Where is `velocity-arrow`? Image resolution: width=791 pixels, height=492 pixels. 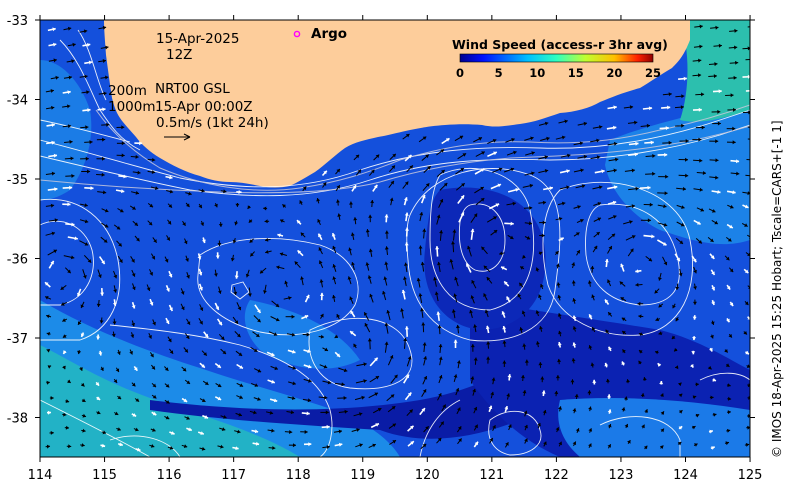
velocity-arrow is located at coordinates (748, 27).